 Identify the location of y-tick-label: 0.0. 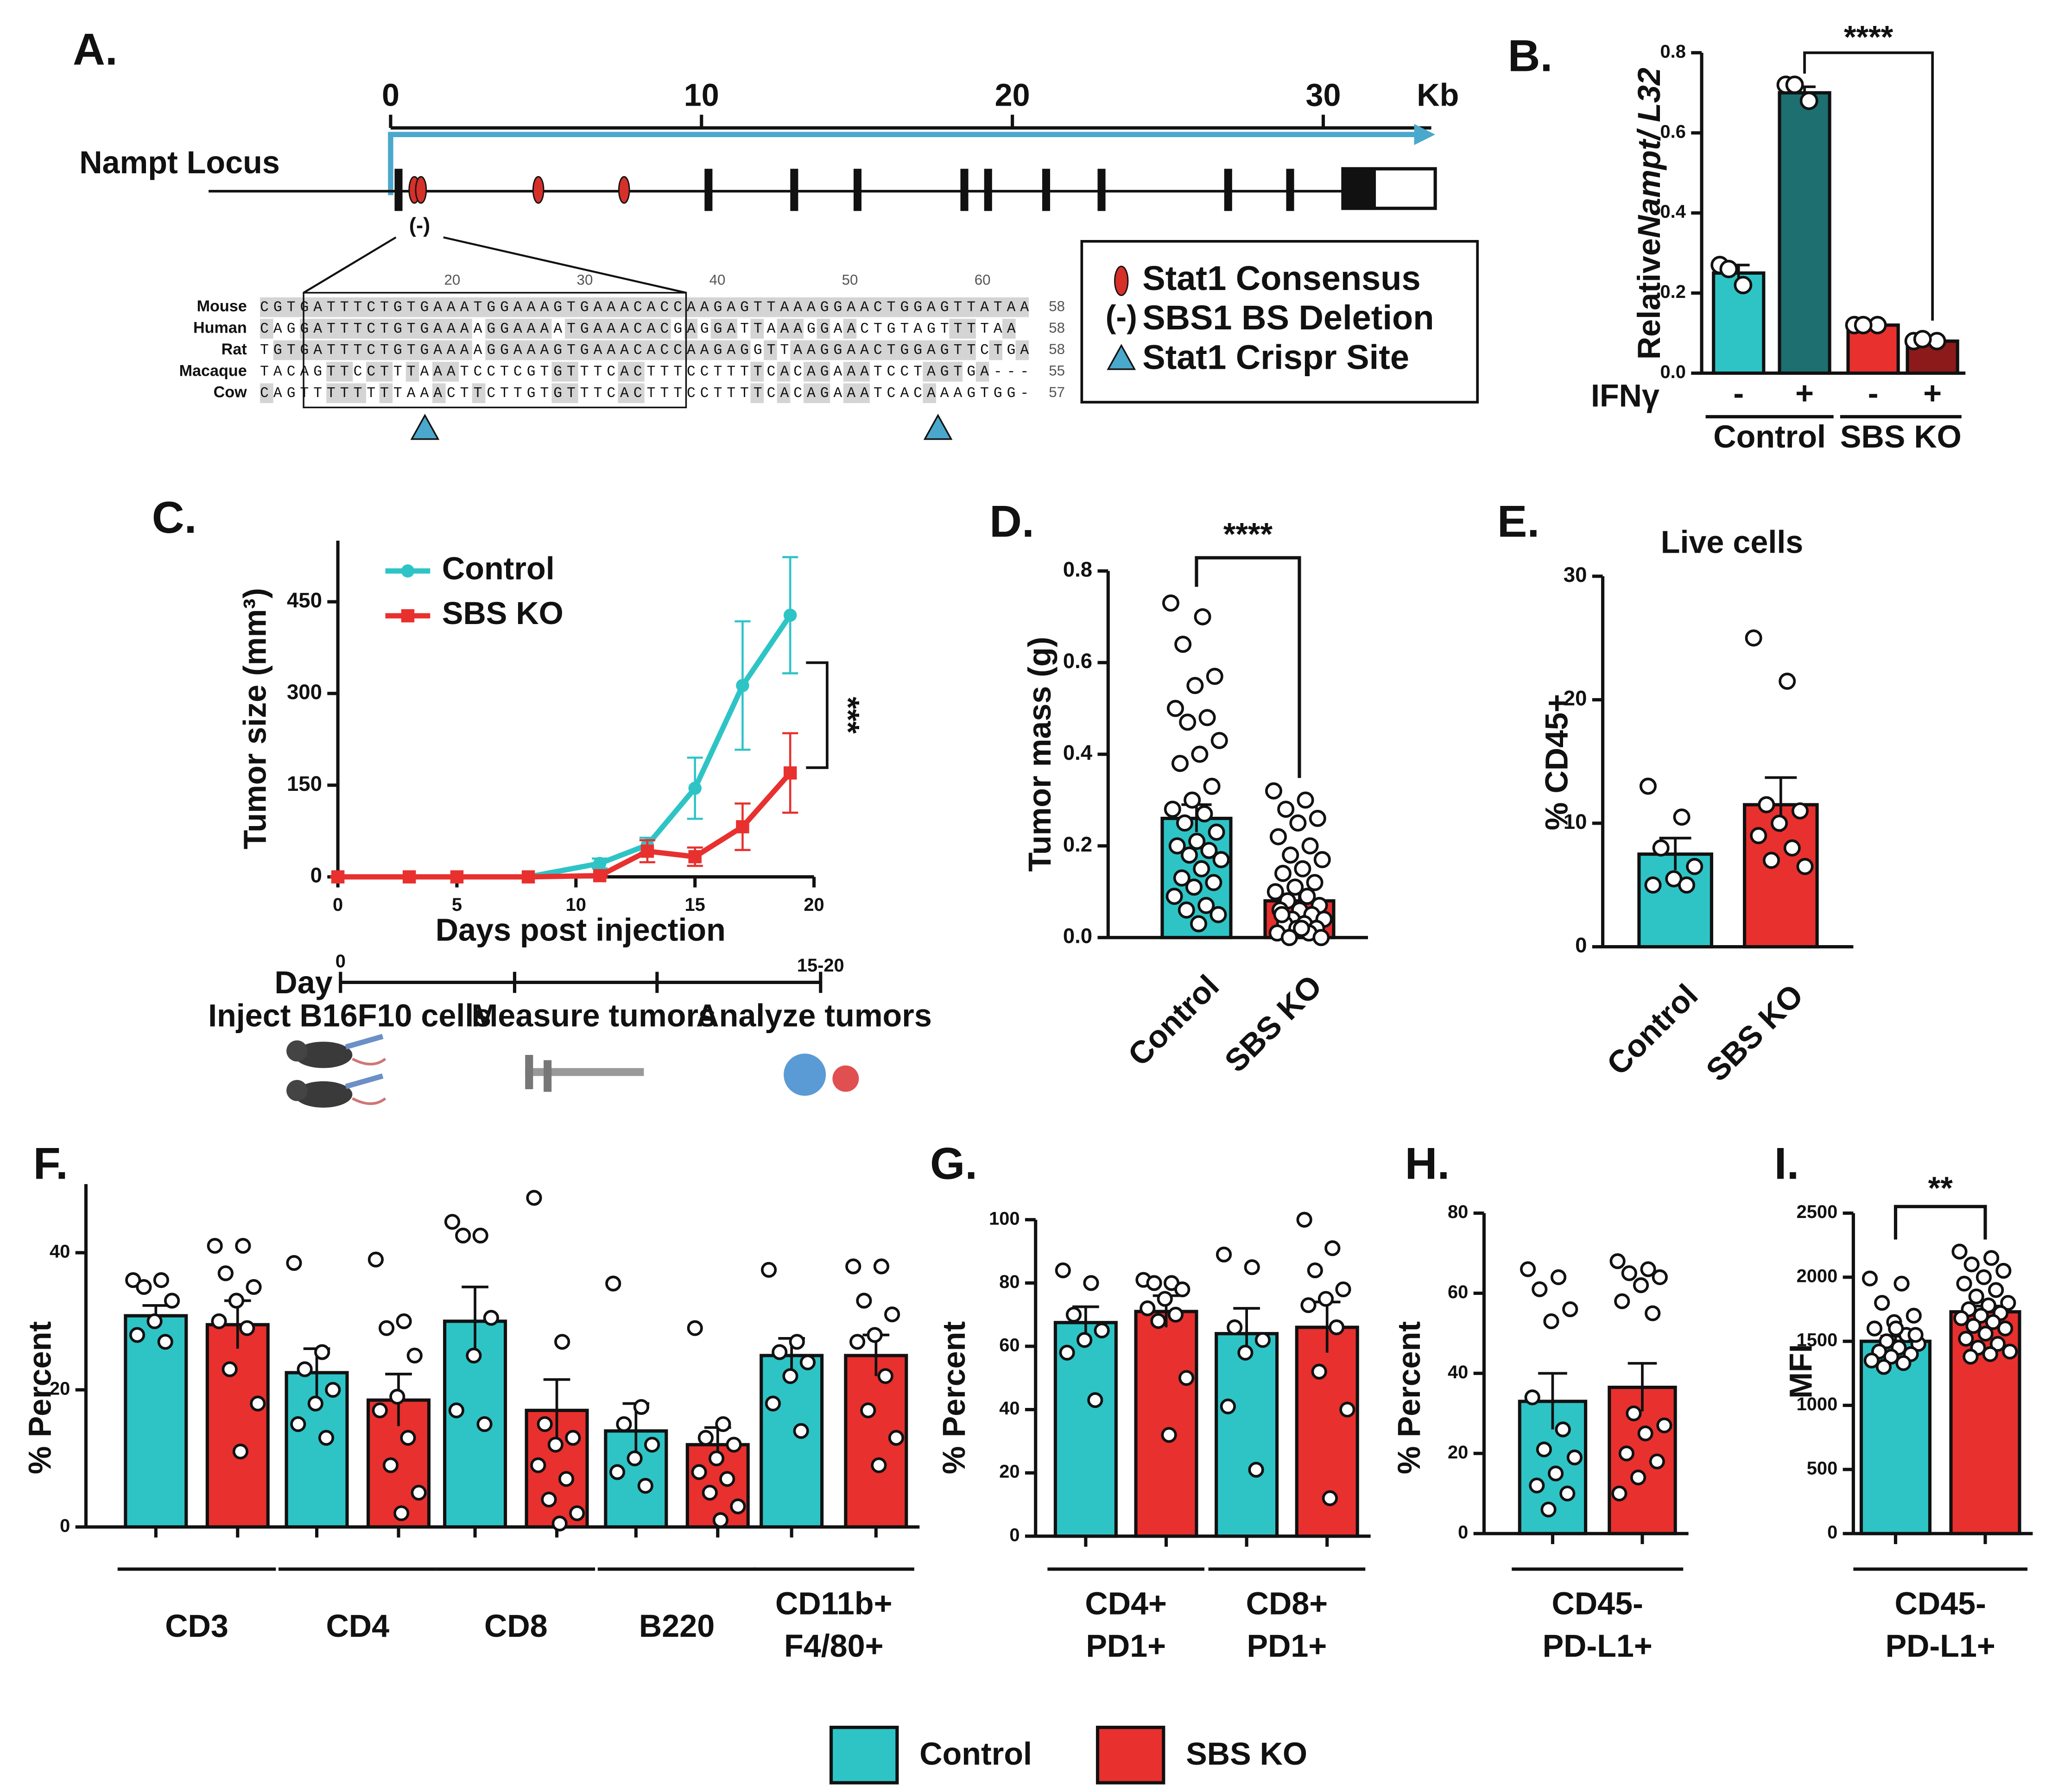
(1077, 936).